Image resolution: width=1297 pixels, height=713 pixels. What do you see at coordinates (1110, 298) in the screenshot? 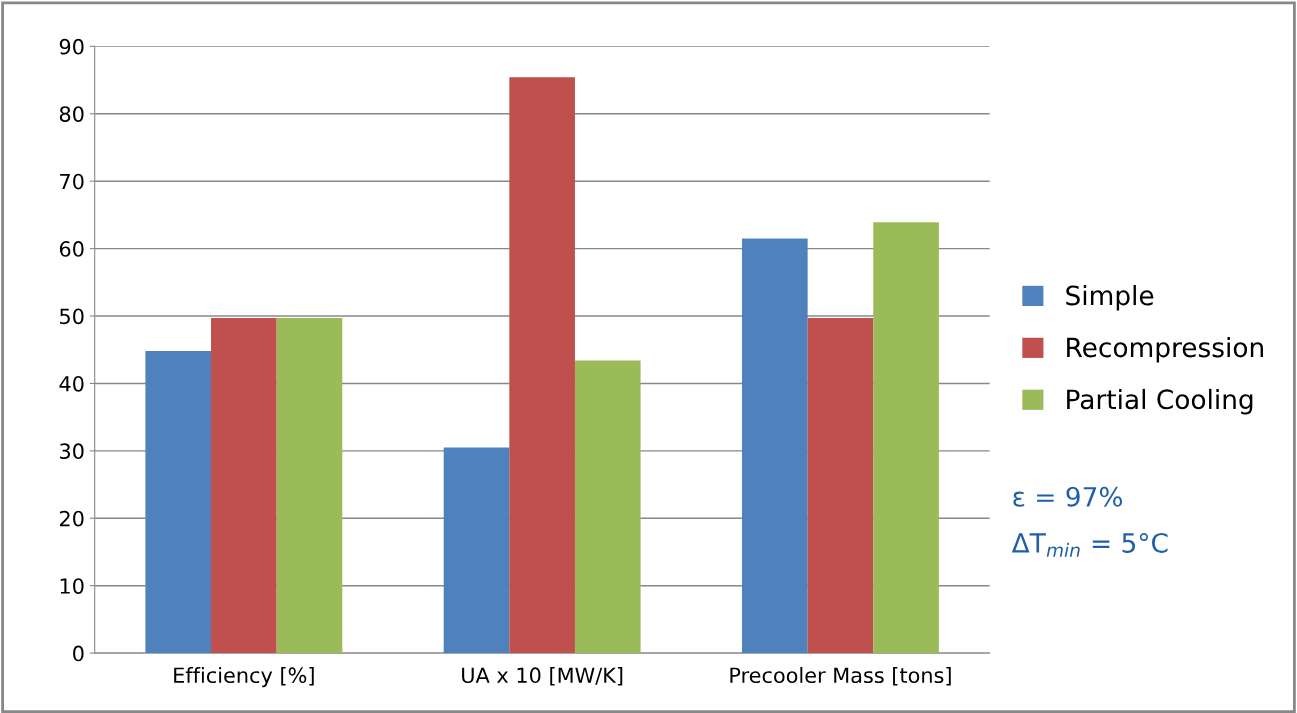
I see `legend-label: Simple` at bounding box center [1110, 298].